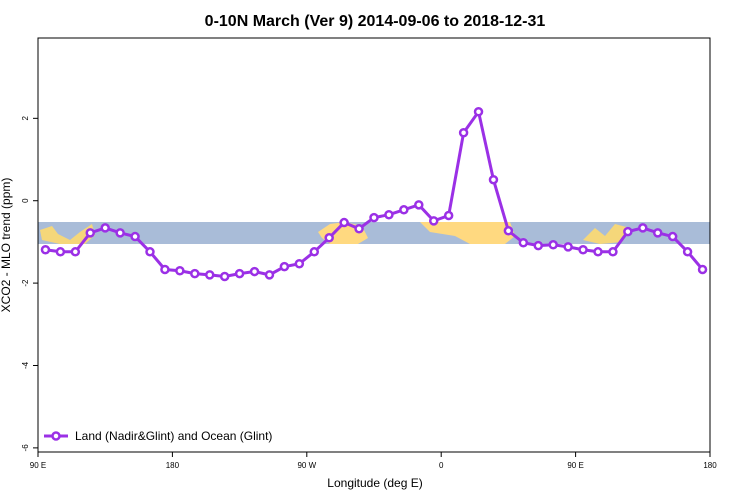  What do you see at coordinates (56, 436) in the screenshot?
I see `legend-marker` at bounding box center [56, 436].